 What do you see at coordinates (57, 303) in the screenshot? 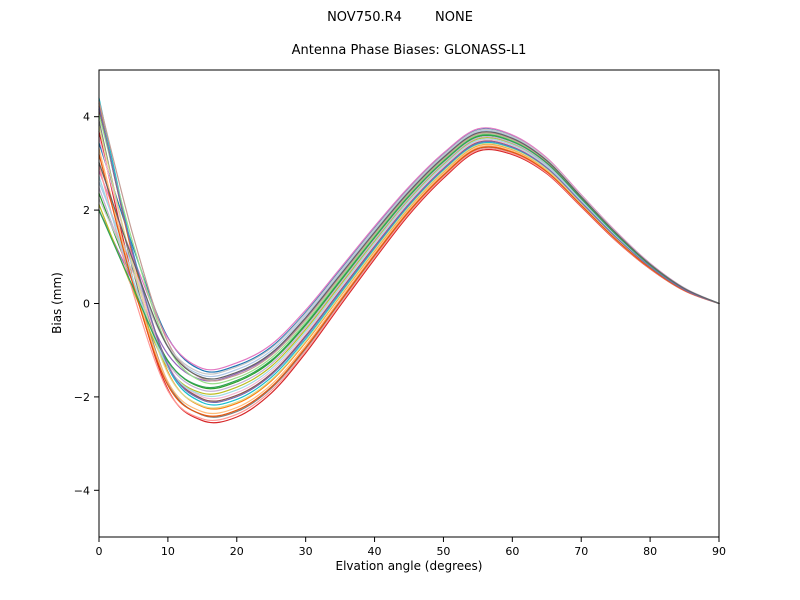
I see `y-axis-label: Bias (mm)` at bounding box center [57, 303].